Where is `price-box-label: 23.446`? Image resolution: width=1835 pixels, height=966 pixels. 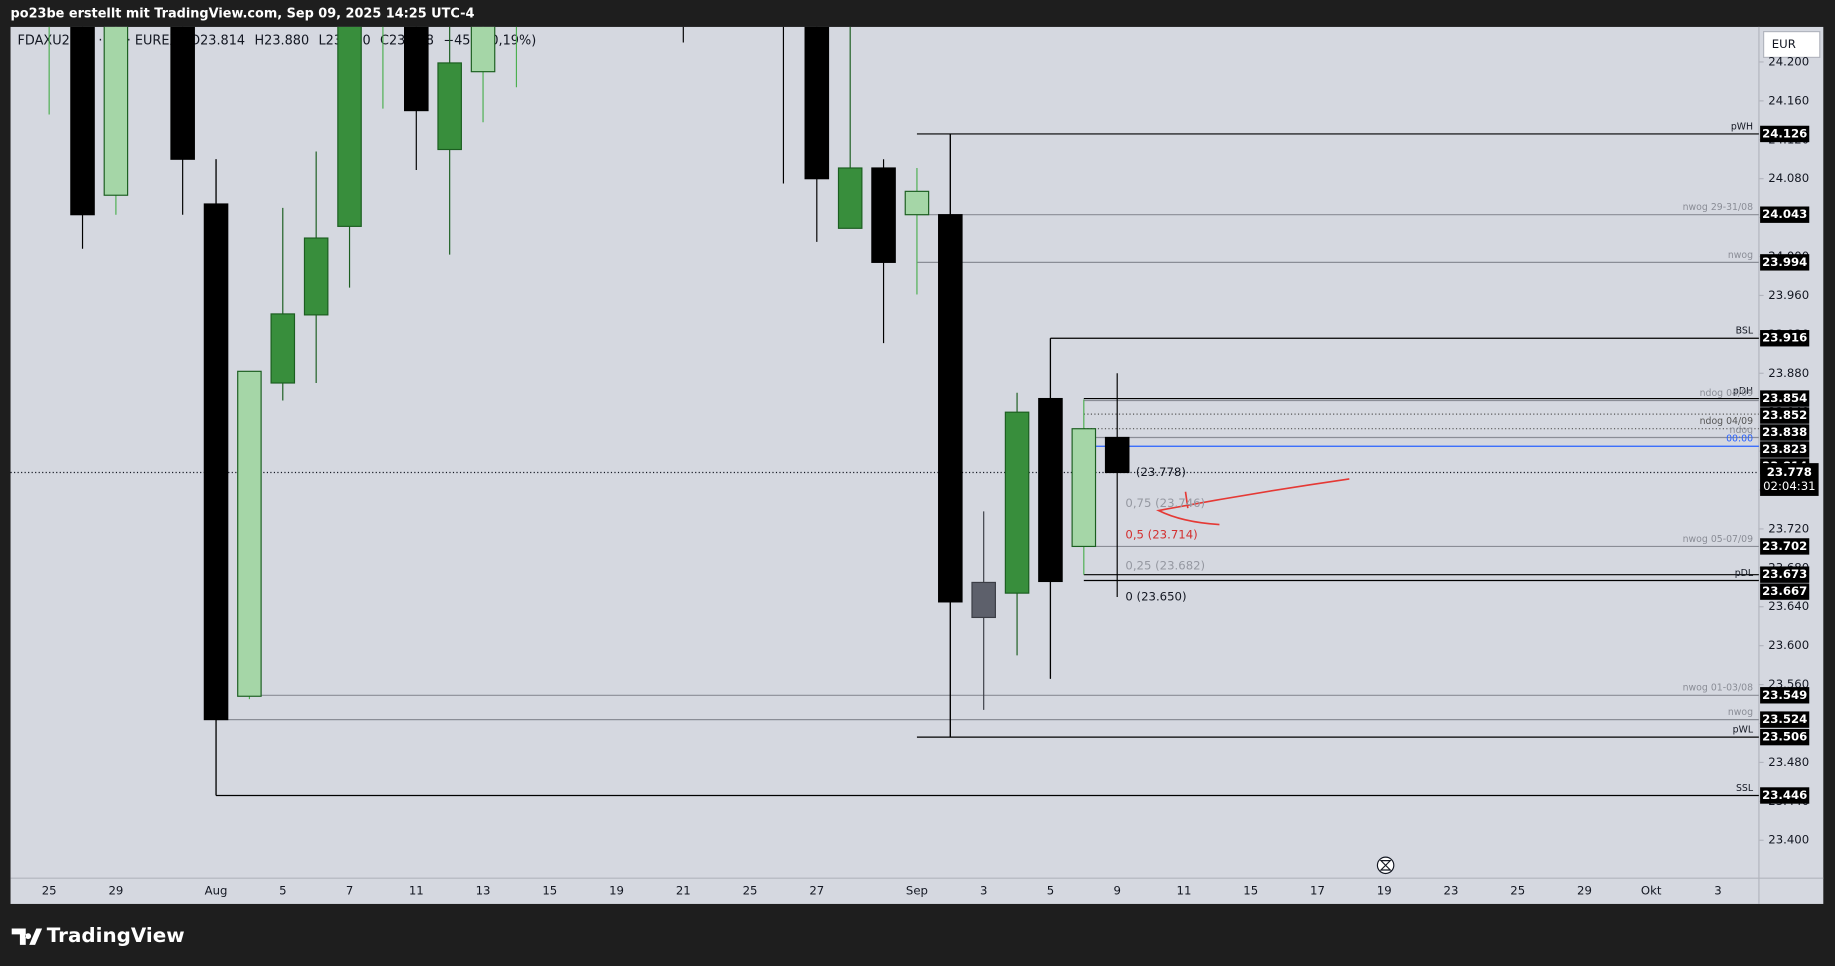
price-box-label: 23.446 is located at coordinates (1784, 795).